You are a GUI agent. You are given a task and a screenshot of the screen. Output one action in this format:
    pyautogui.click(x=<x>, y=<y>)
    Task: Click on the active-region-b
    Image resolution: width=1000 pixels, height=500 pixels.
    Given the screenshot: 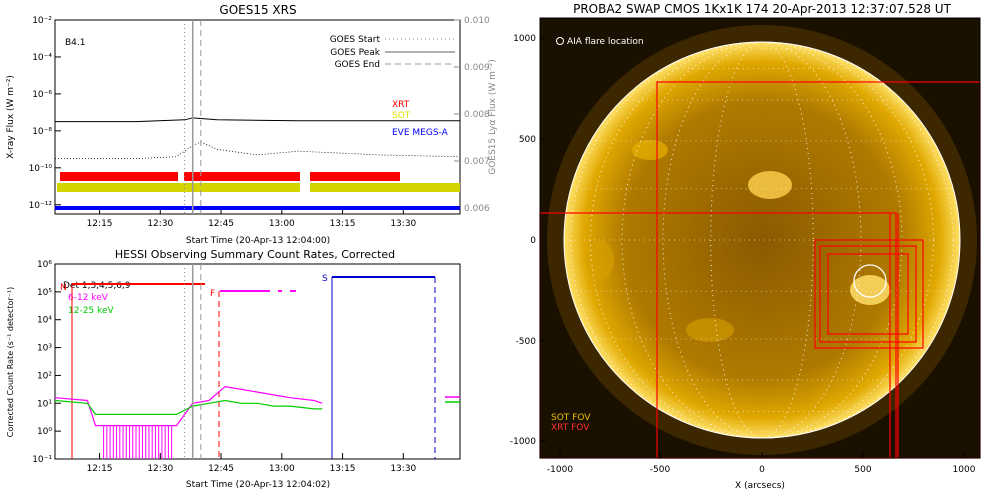 What is the action you would take?
    pyautogui.click(x=650, y=150)
    